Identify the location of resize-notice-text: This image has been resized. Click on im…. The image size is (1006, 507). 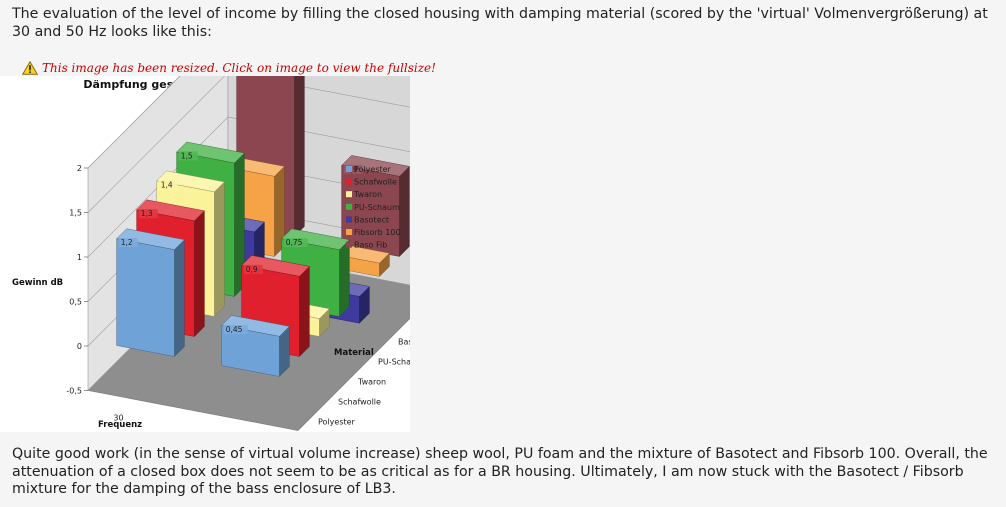
(239, 68).